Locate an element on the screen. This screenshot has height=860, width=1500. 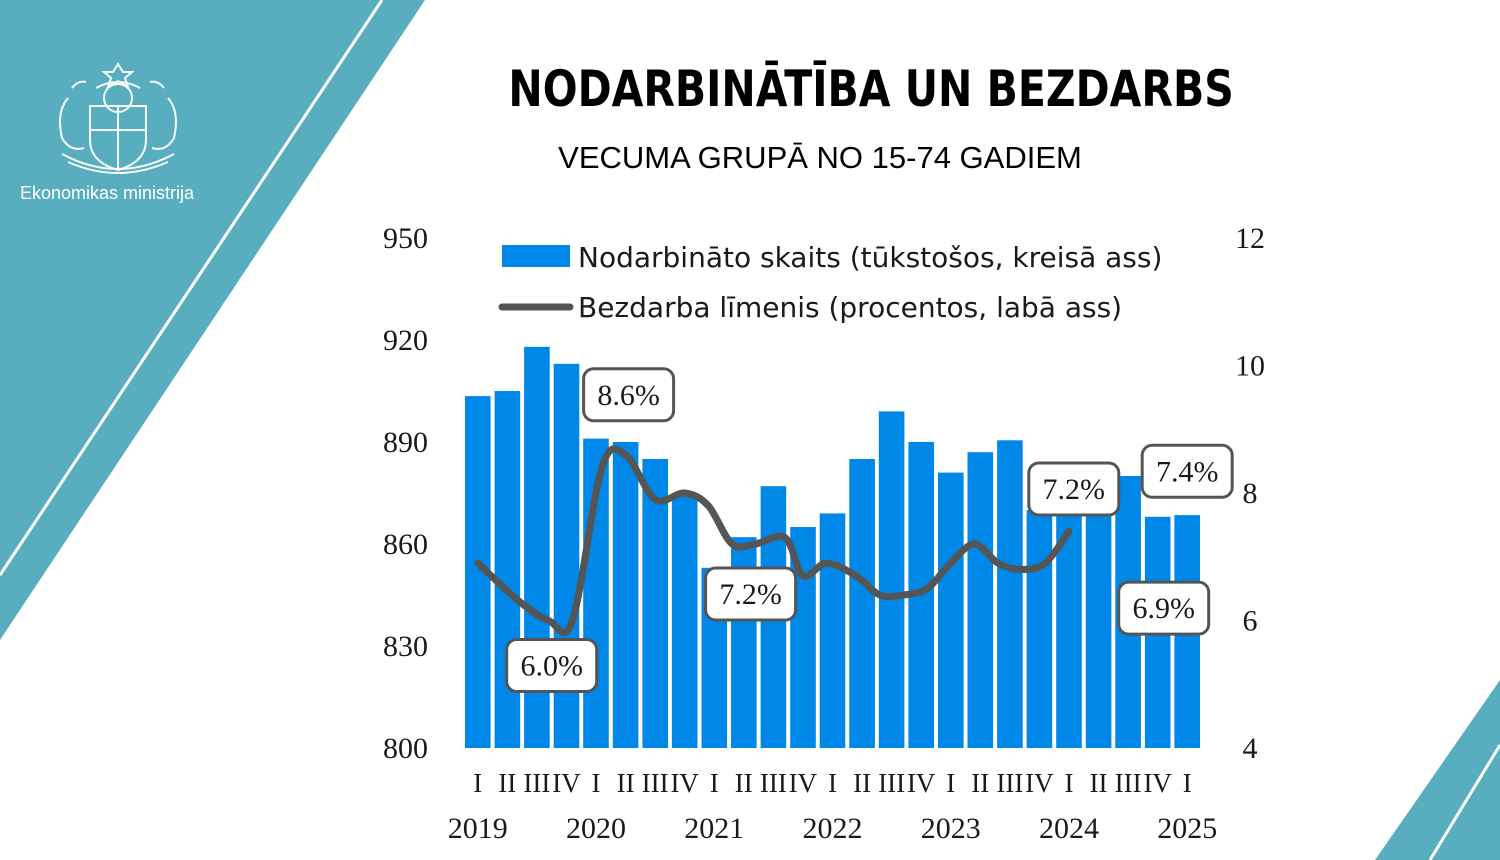
white-diagonal-line-bottom is located at coordinates (1464, 802).